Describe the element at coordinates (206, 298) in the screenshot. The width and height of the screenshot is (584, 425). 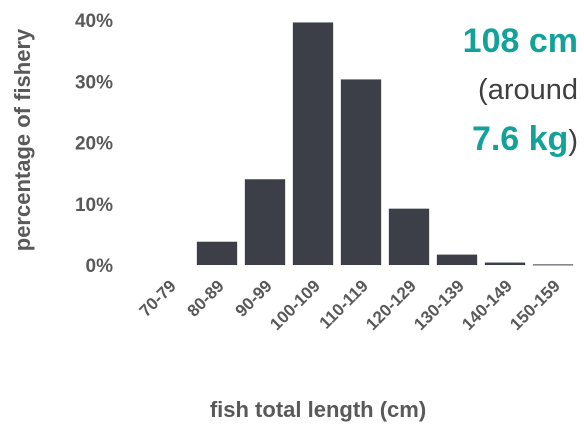
I see `x-tick-label: 80-89` at that location.